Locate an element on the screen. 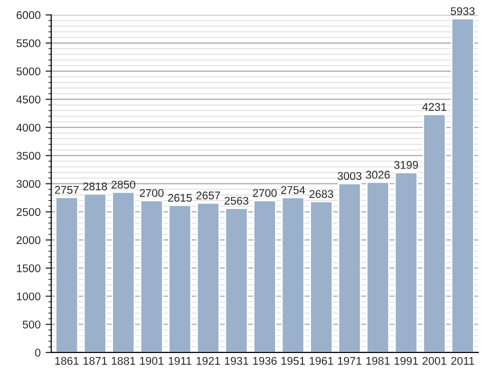 The height and width of the screenshot is (373, 488). x-tick-label: 1991 is located at coordinates (406, 360).